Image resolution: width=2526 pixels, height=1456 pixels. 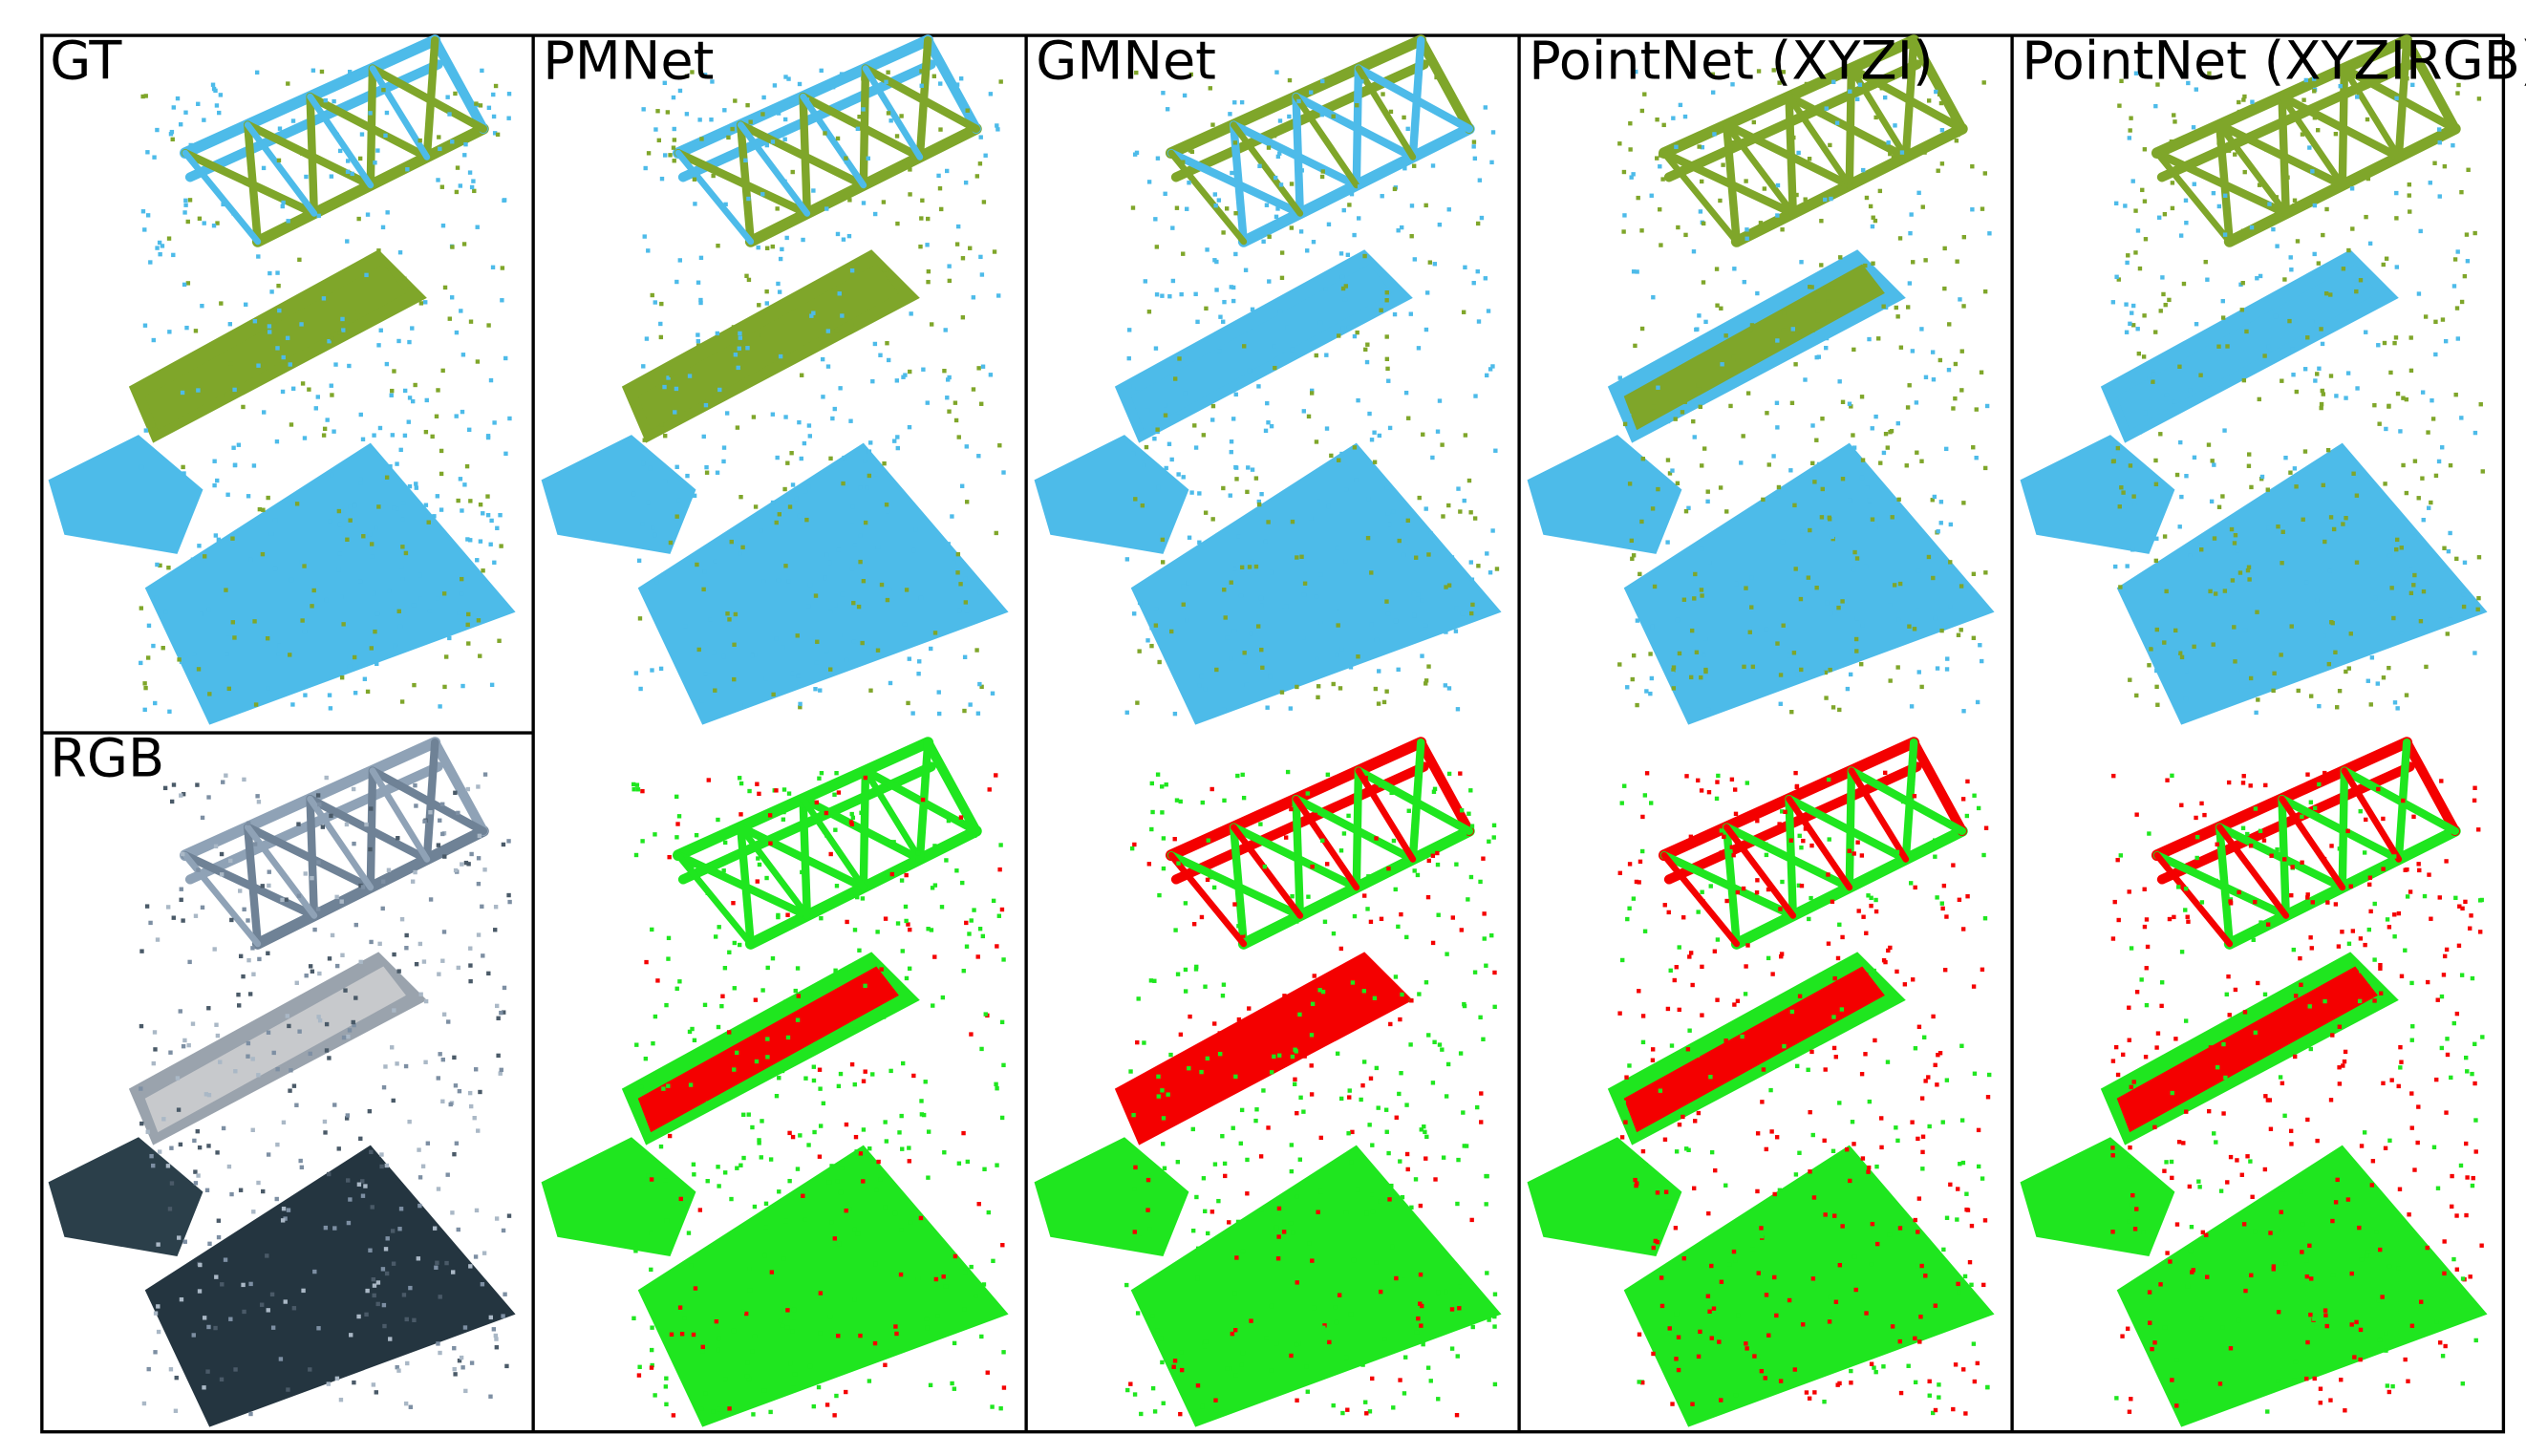 What do you see at coordinates (1445, 787) in the screenshot?
I see `truss-rail` at bounding box center [1445, 787].